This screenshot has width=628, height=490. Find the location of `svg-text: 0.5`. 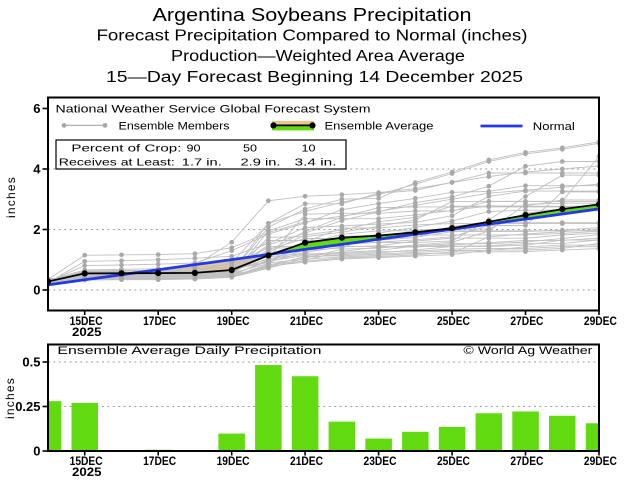

svg-text: 0.5 is located at coordinates (31, 362).